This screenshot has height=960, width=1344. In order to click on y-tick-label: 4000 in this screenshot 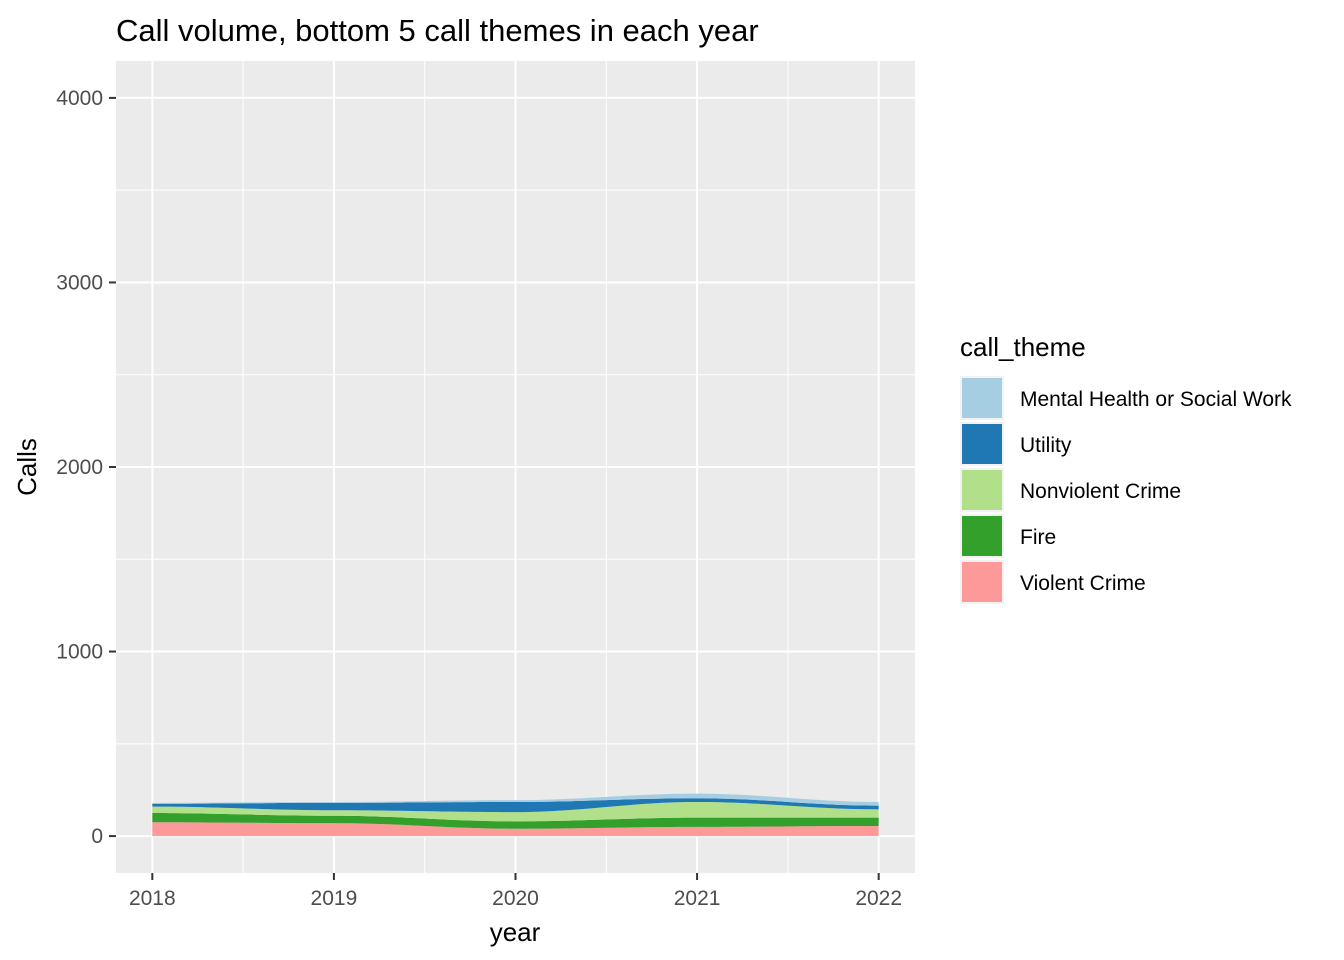, I will do `click(79, 98)`.